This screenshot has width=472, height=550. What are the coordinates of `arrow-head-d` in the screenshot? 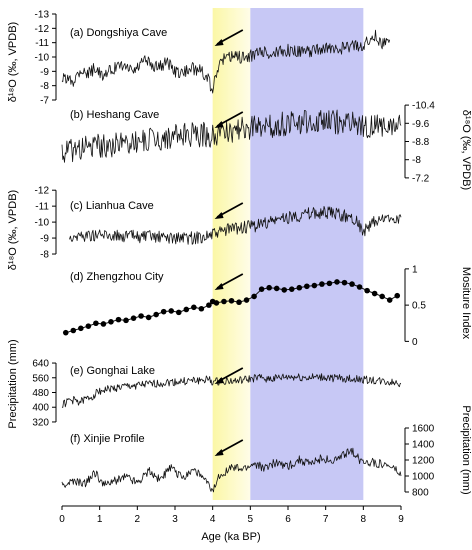 It's located at (219, 286).